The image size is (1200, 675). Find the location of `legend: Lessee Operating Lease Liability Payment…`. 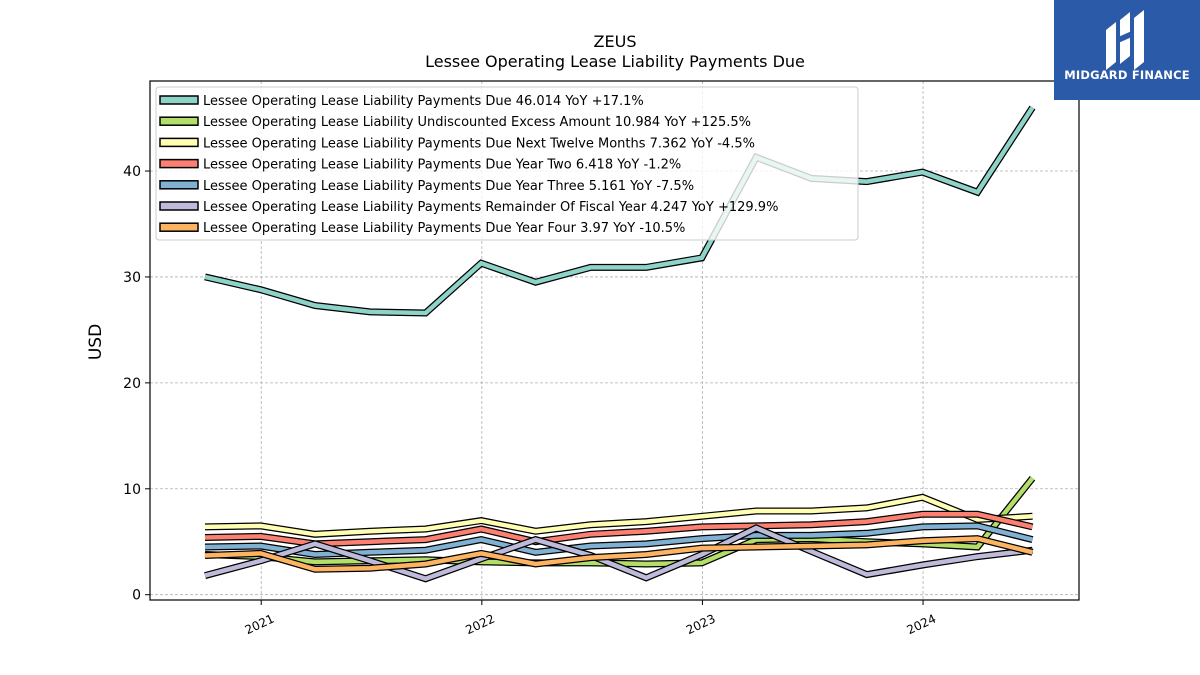

legend: Lessee Operating Lease Liability Payment… is located at coordinates (507, 163).